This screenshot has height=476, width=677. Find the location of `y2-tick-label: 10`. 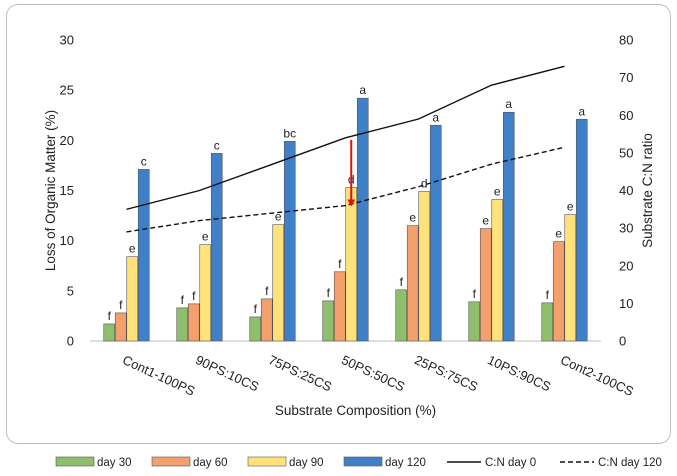

y2-tick-label: 10 is located at coordinates (626, 303).